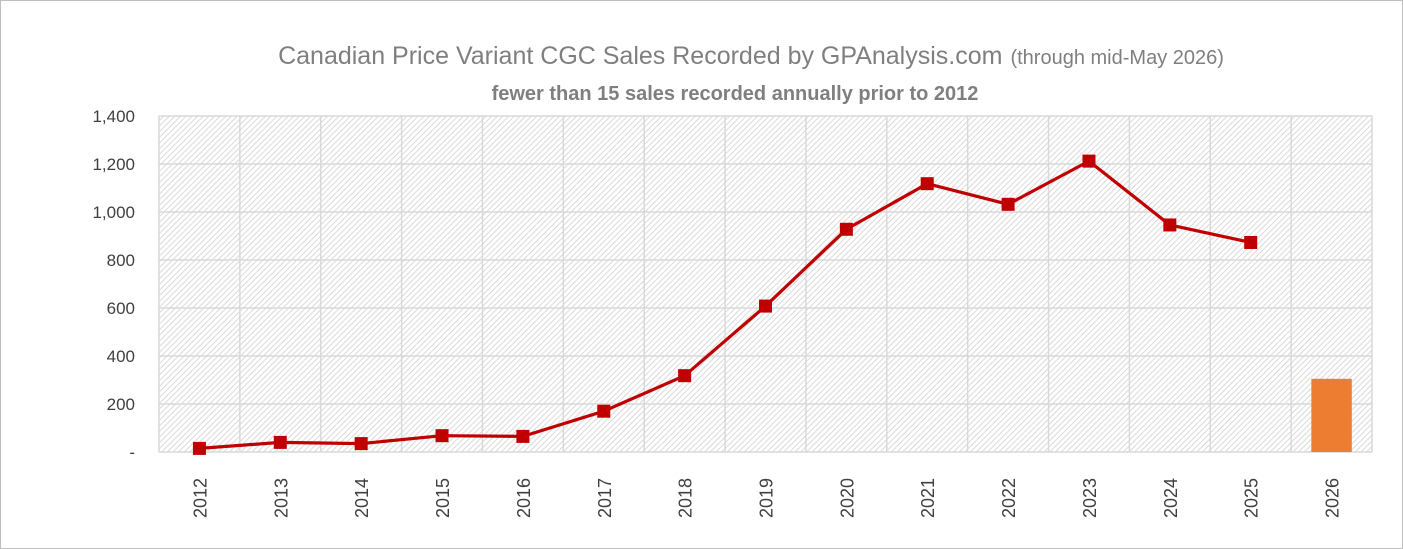 The image size is (1403, 549). Describe the element at coordinates (1009, 498) in the screenshot. I see `x-tick-label: 2022` at that location.